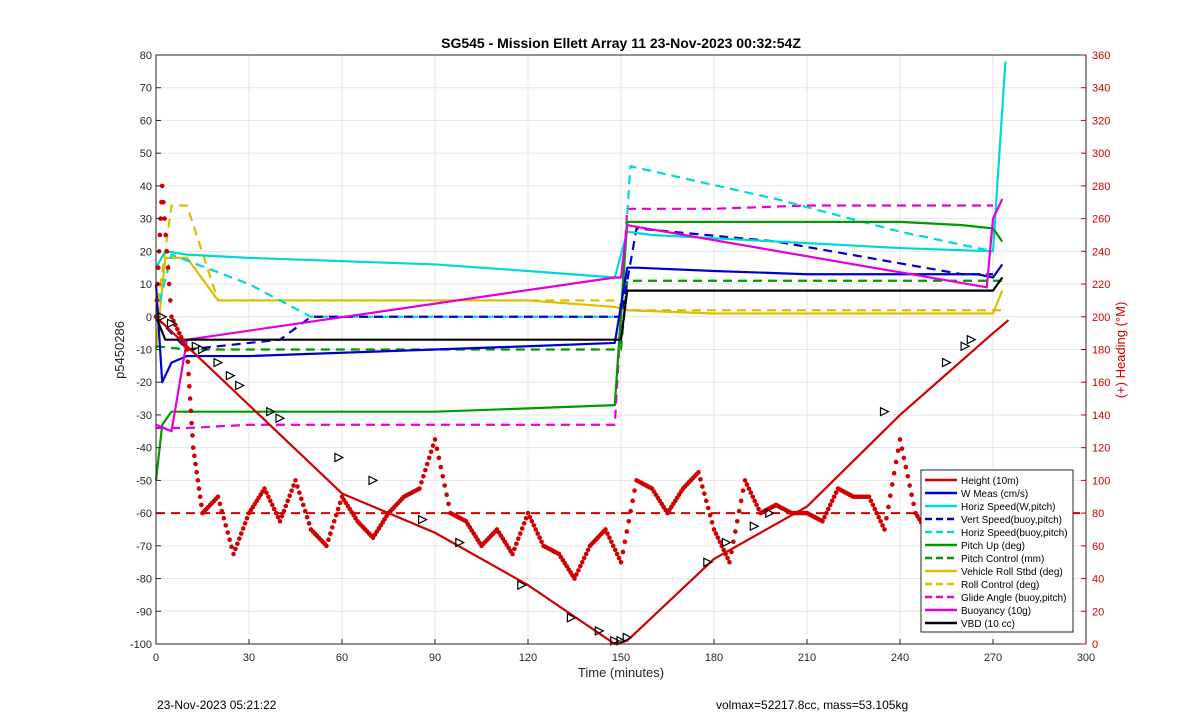 This screenshot has width=1200, height=725. What do you see at coordinates (621, 658) in the screenshot?
I see `x-tick-label: 150` at bounding box center [621, 658].